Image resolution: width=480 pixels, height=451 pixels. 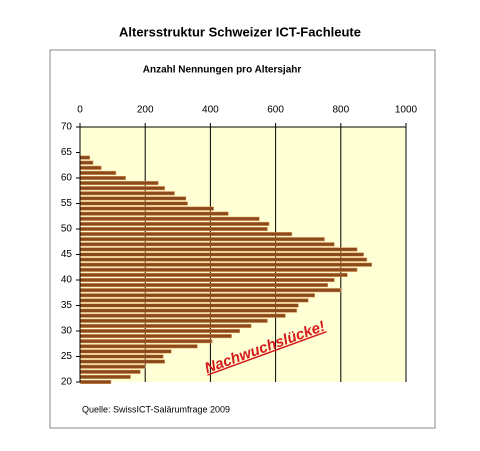 What do you see at coordinates (67, 229) in the screenshot?
I see `y-tick-label: 50` at bounding box center [67, 229].